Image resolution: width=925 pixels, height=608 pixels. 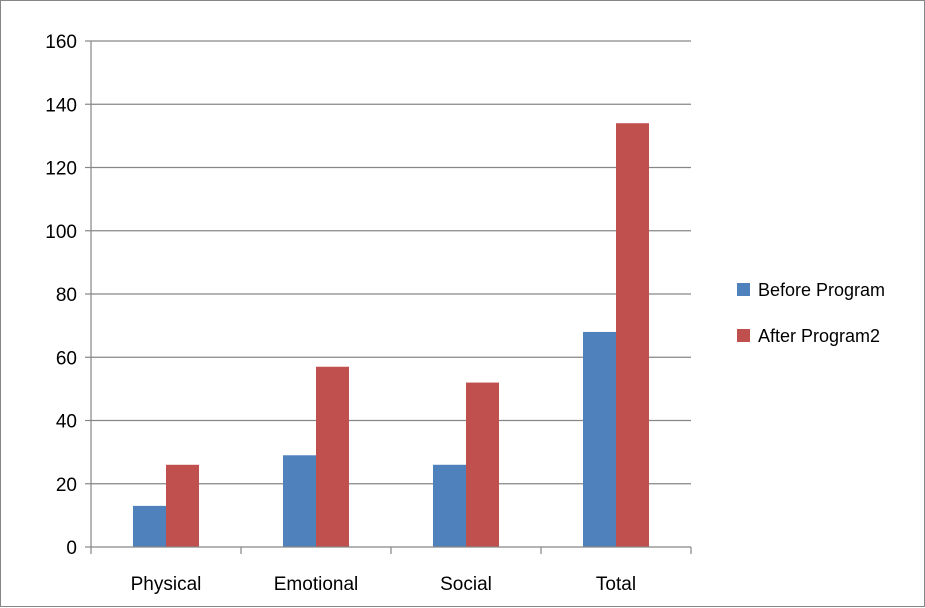 I want to click on legend-swatch-after, so click(x=743, y=335).